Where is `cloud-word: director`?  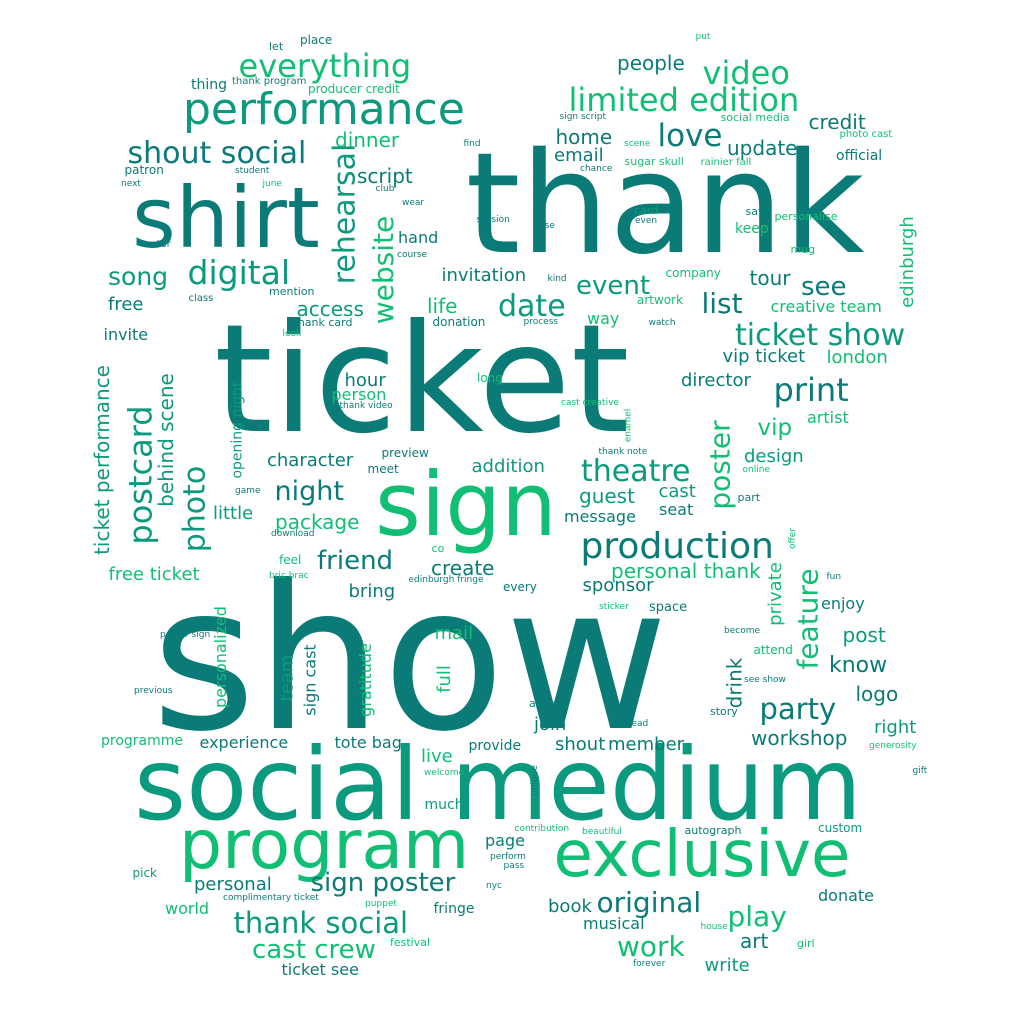 cloud-word: director is located at coordinates (716, 380).